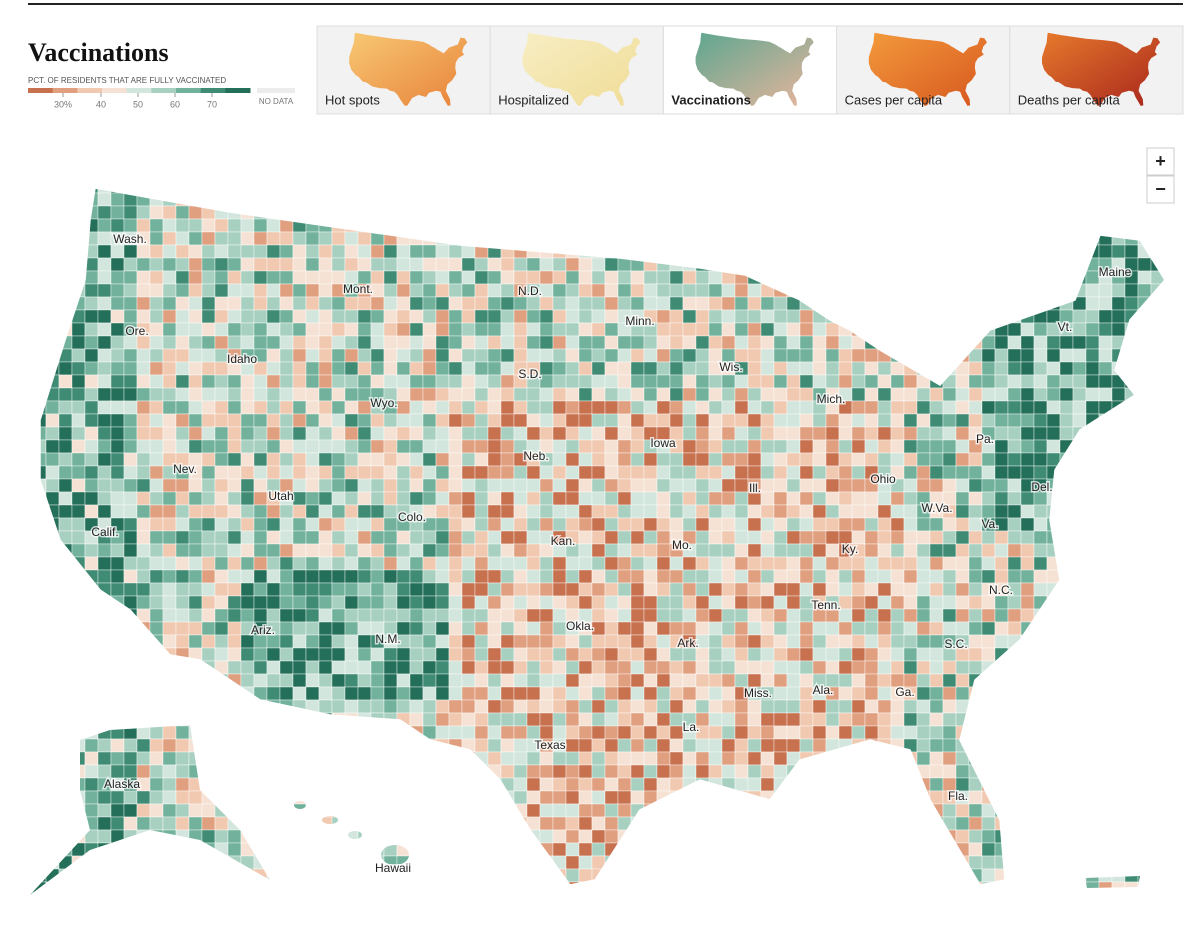 The height and width of the screenshot is (926, 1200). What do you see at coordinates (923, 70) in the screenshot?
I see `tab: Cases per capita` at bounding box center [923, 70].